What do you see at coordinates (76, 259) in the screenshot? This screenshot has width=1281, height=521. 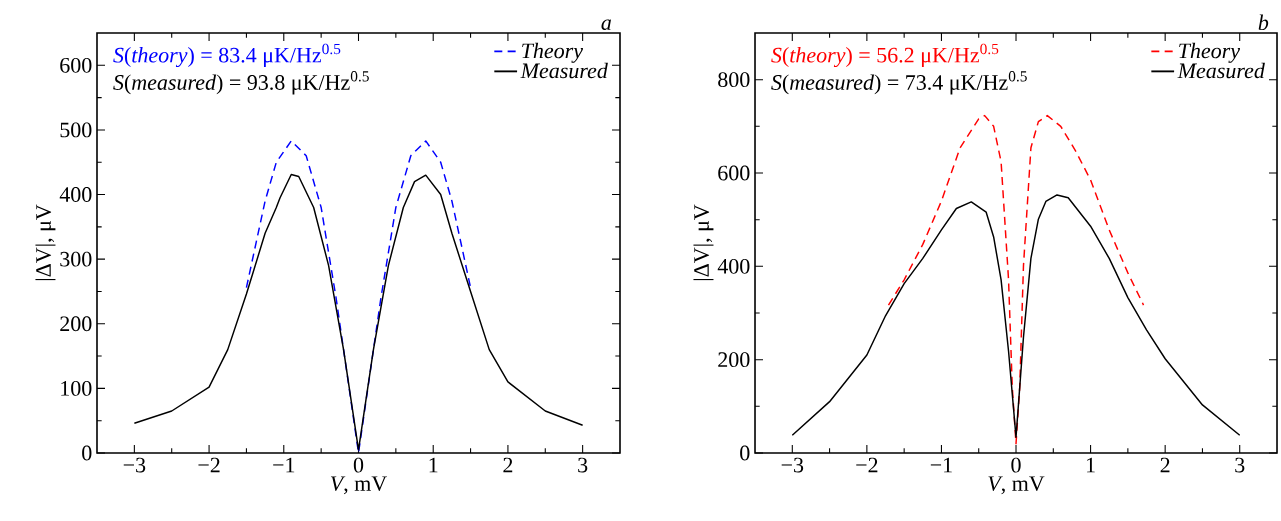 I see `y-tick-label: 300` at bounding box center [76, 259].